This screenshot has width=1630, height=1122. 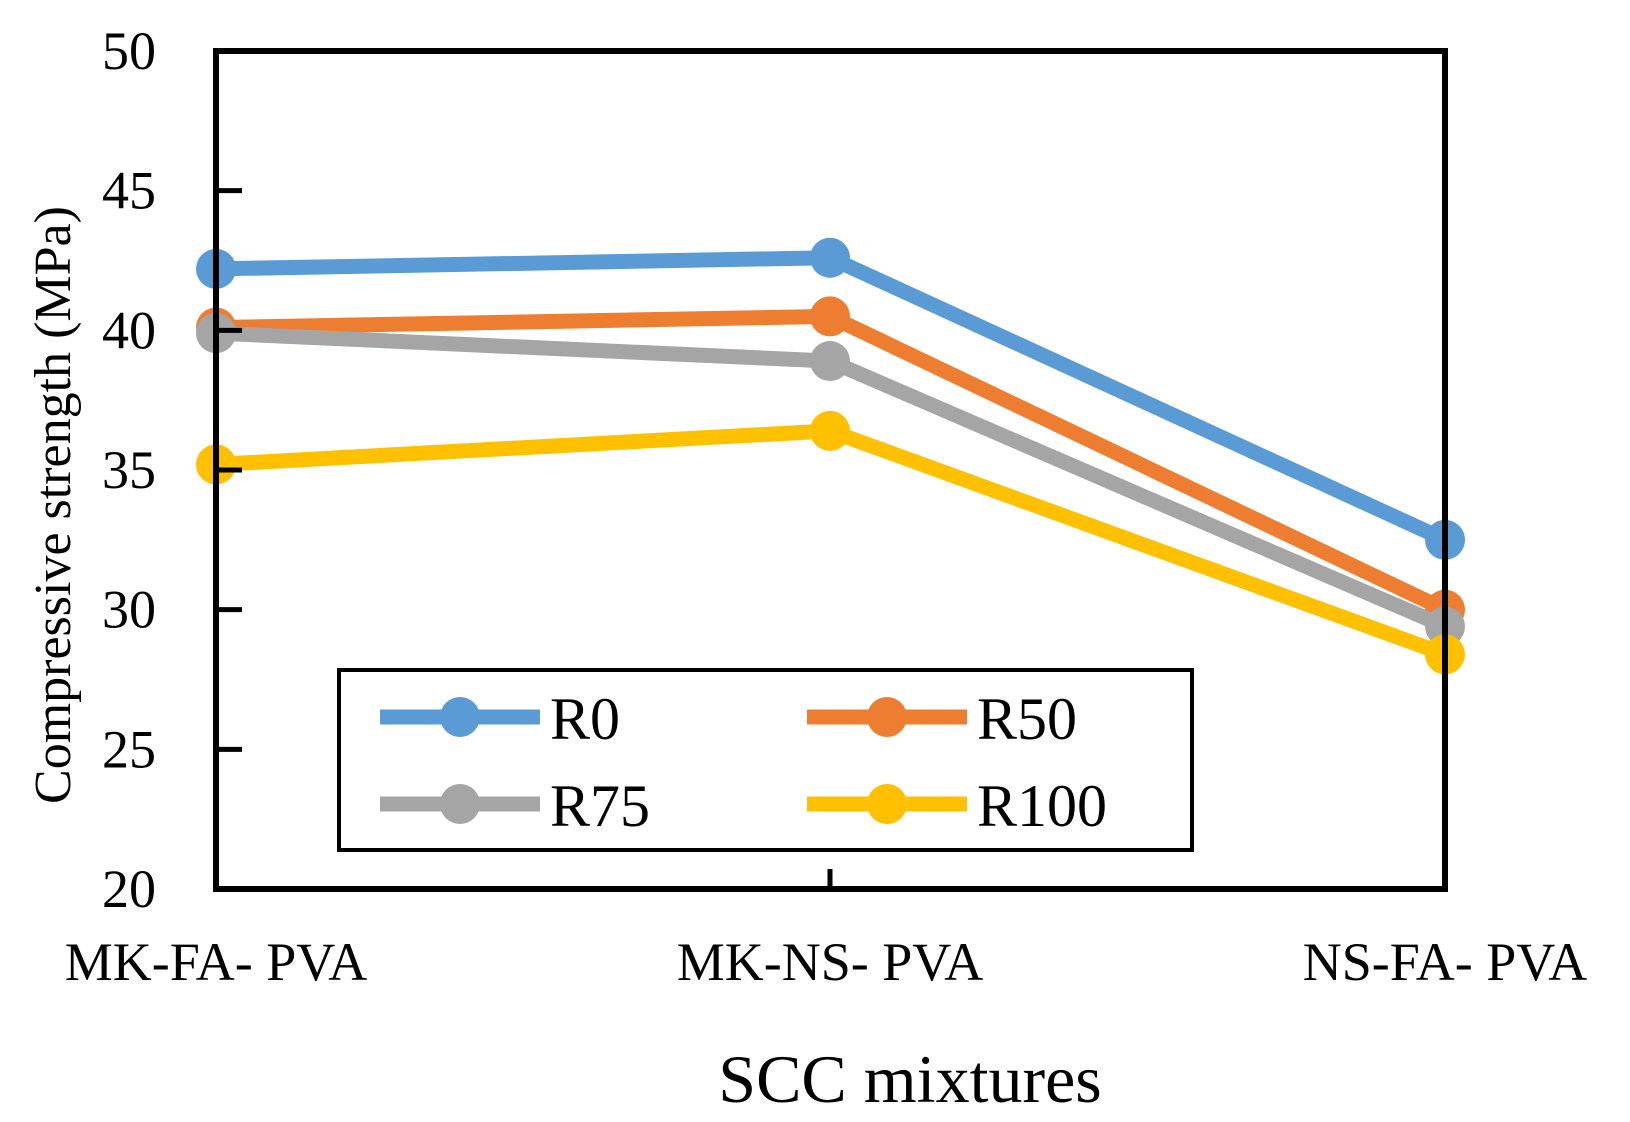 What do you see at coordinates (1445, 962) in the screenshot?
I see `x-category-label: NS-FA- PVA` at bounding box center [1445, 962].